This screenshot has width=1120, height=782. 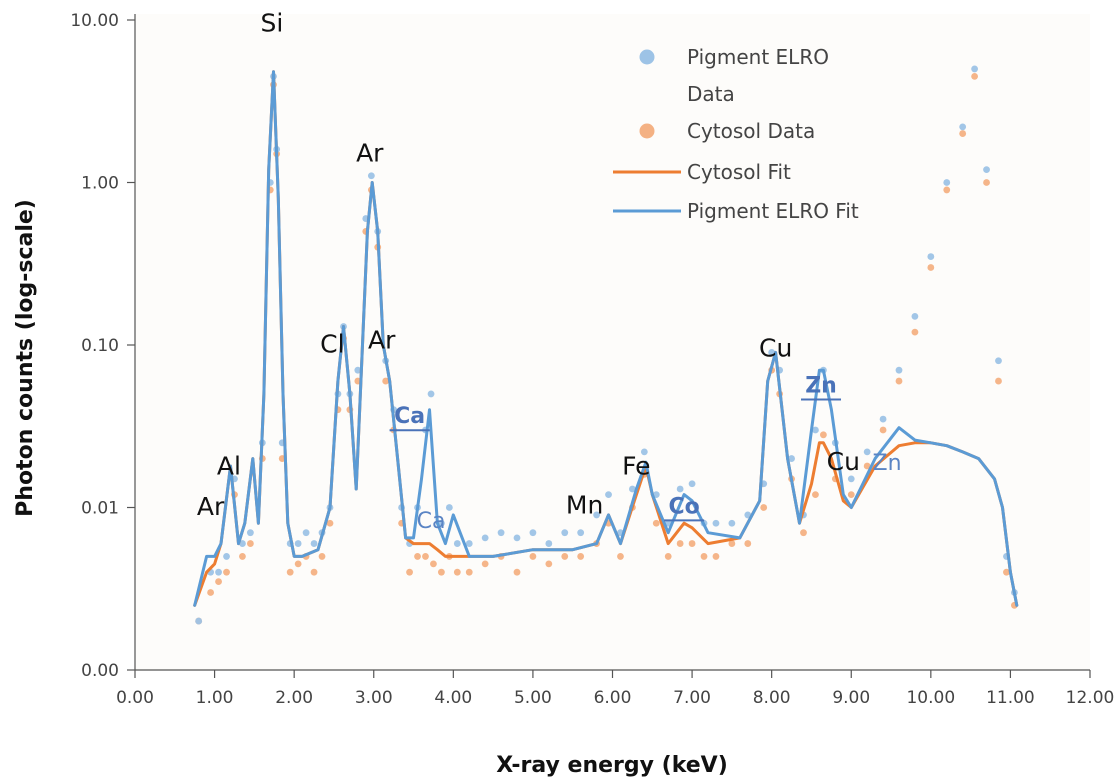 What do you see at coordinates (294, 698) in the screenshot?
I see `x-tick-label: 2.00` at bounding box center [294, 698].